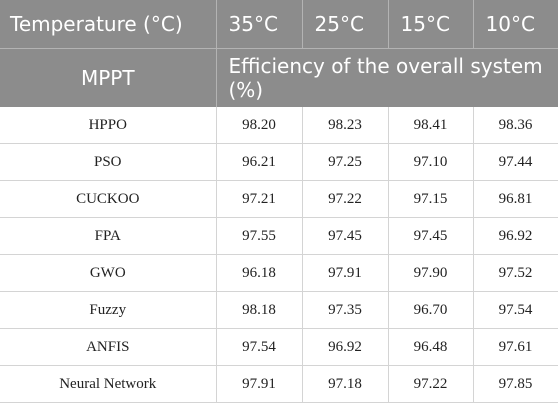 The height and width of the screenshot is (405, 558). Describe the element at coordinates (515, 162) in the screenshot. I see `efficiency-value-cell: 97.44` at that location.